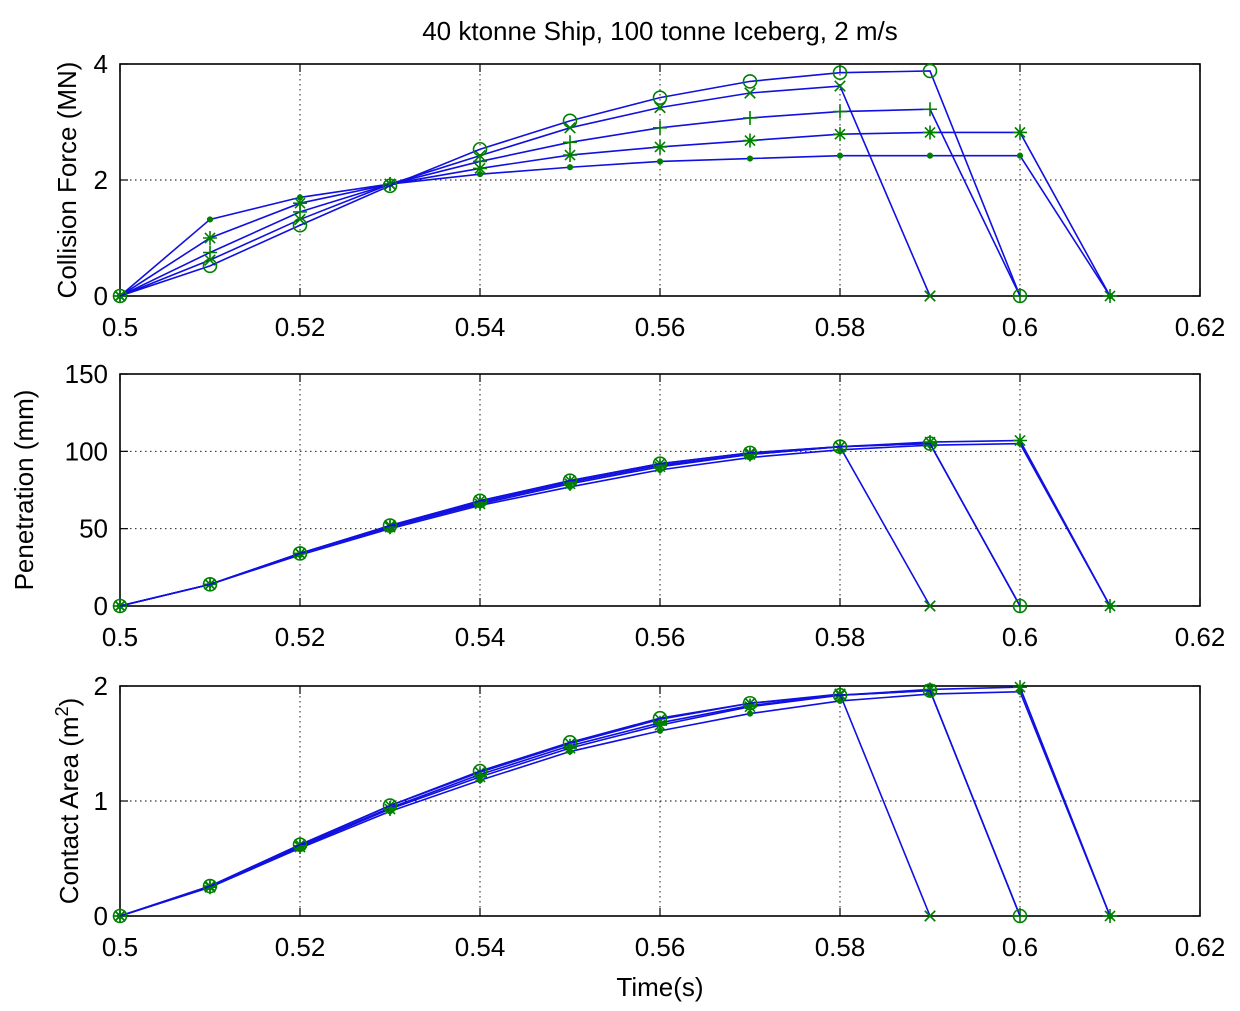 Image resolution: width=1240 pixels, height=1011 pixels. What do you see at coordinates (24, 490) in the screenshot?
I see `y-axis-label: Penetration (mm)` at bounding box center [24, 490].